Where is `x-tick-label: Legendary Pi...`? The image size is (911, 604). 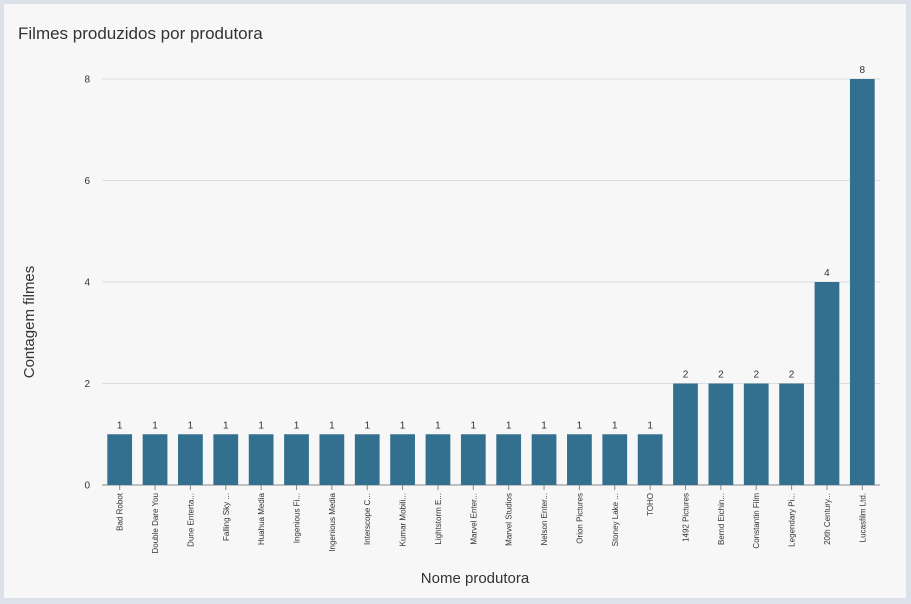
x-tick-label: Legendary Pi... is located at coordinates (792, 520).